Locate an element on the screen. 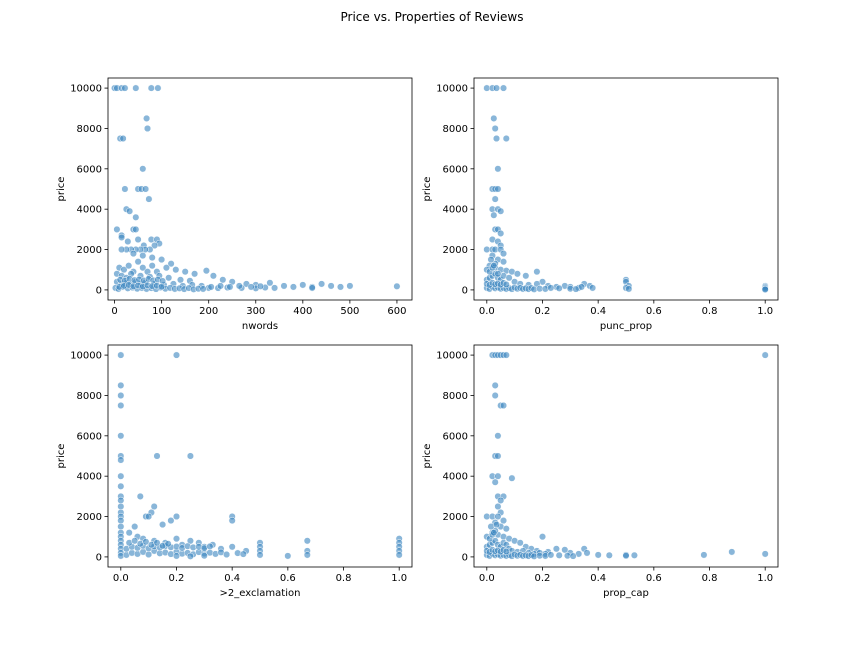 The image size is (864, 648). y-axis-label: price is located at coordinates (61, 189).